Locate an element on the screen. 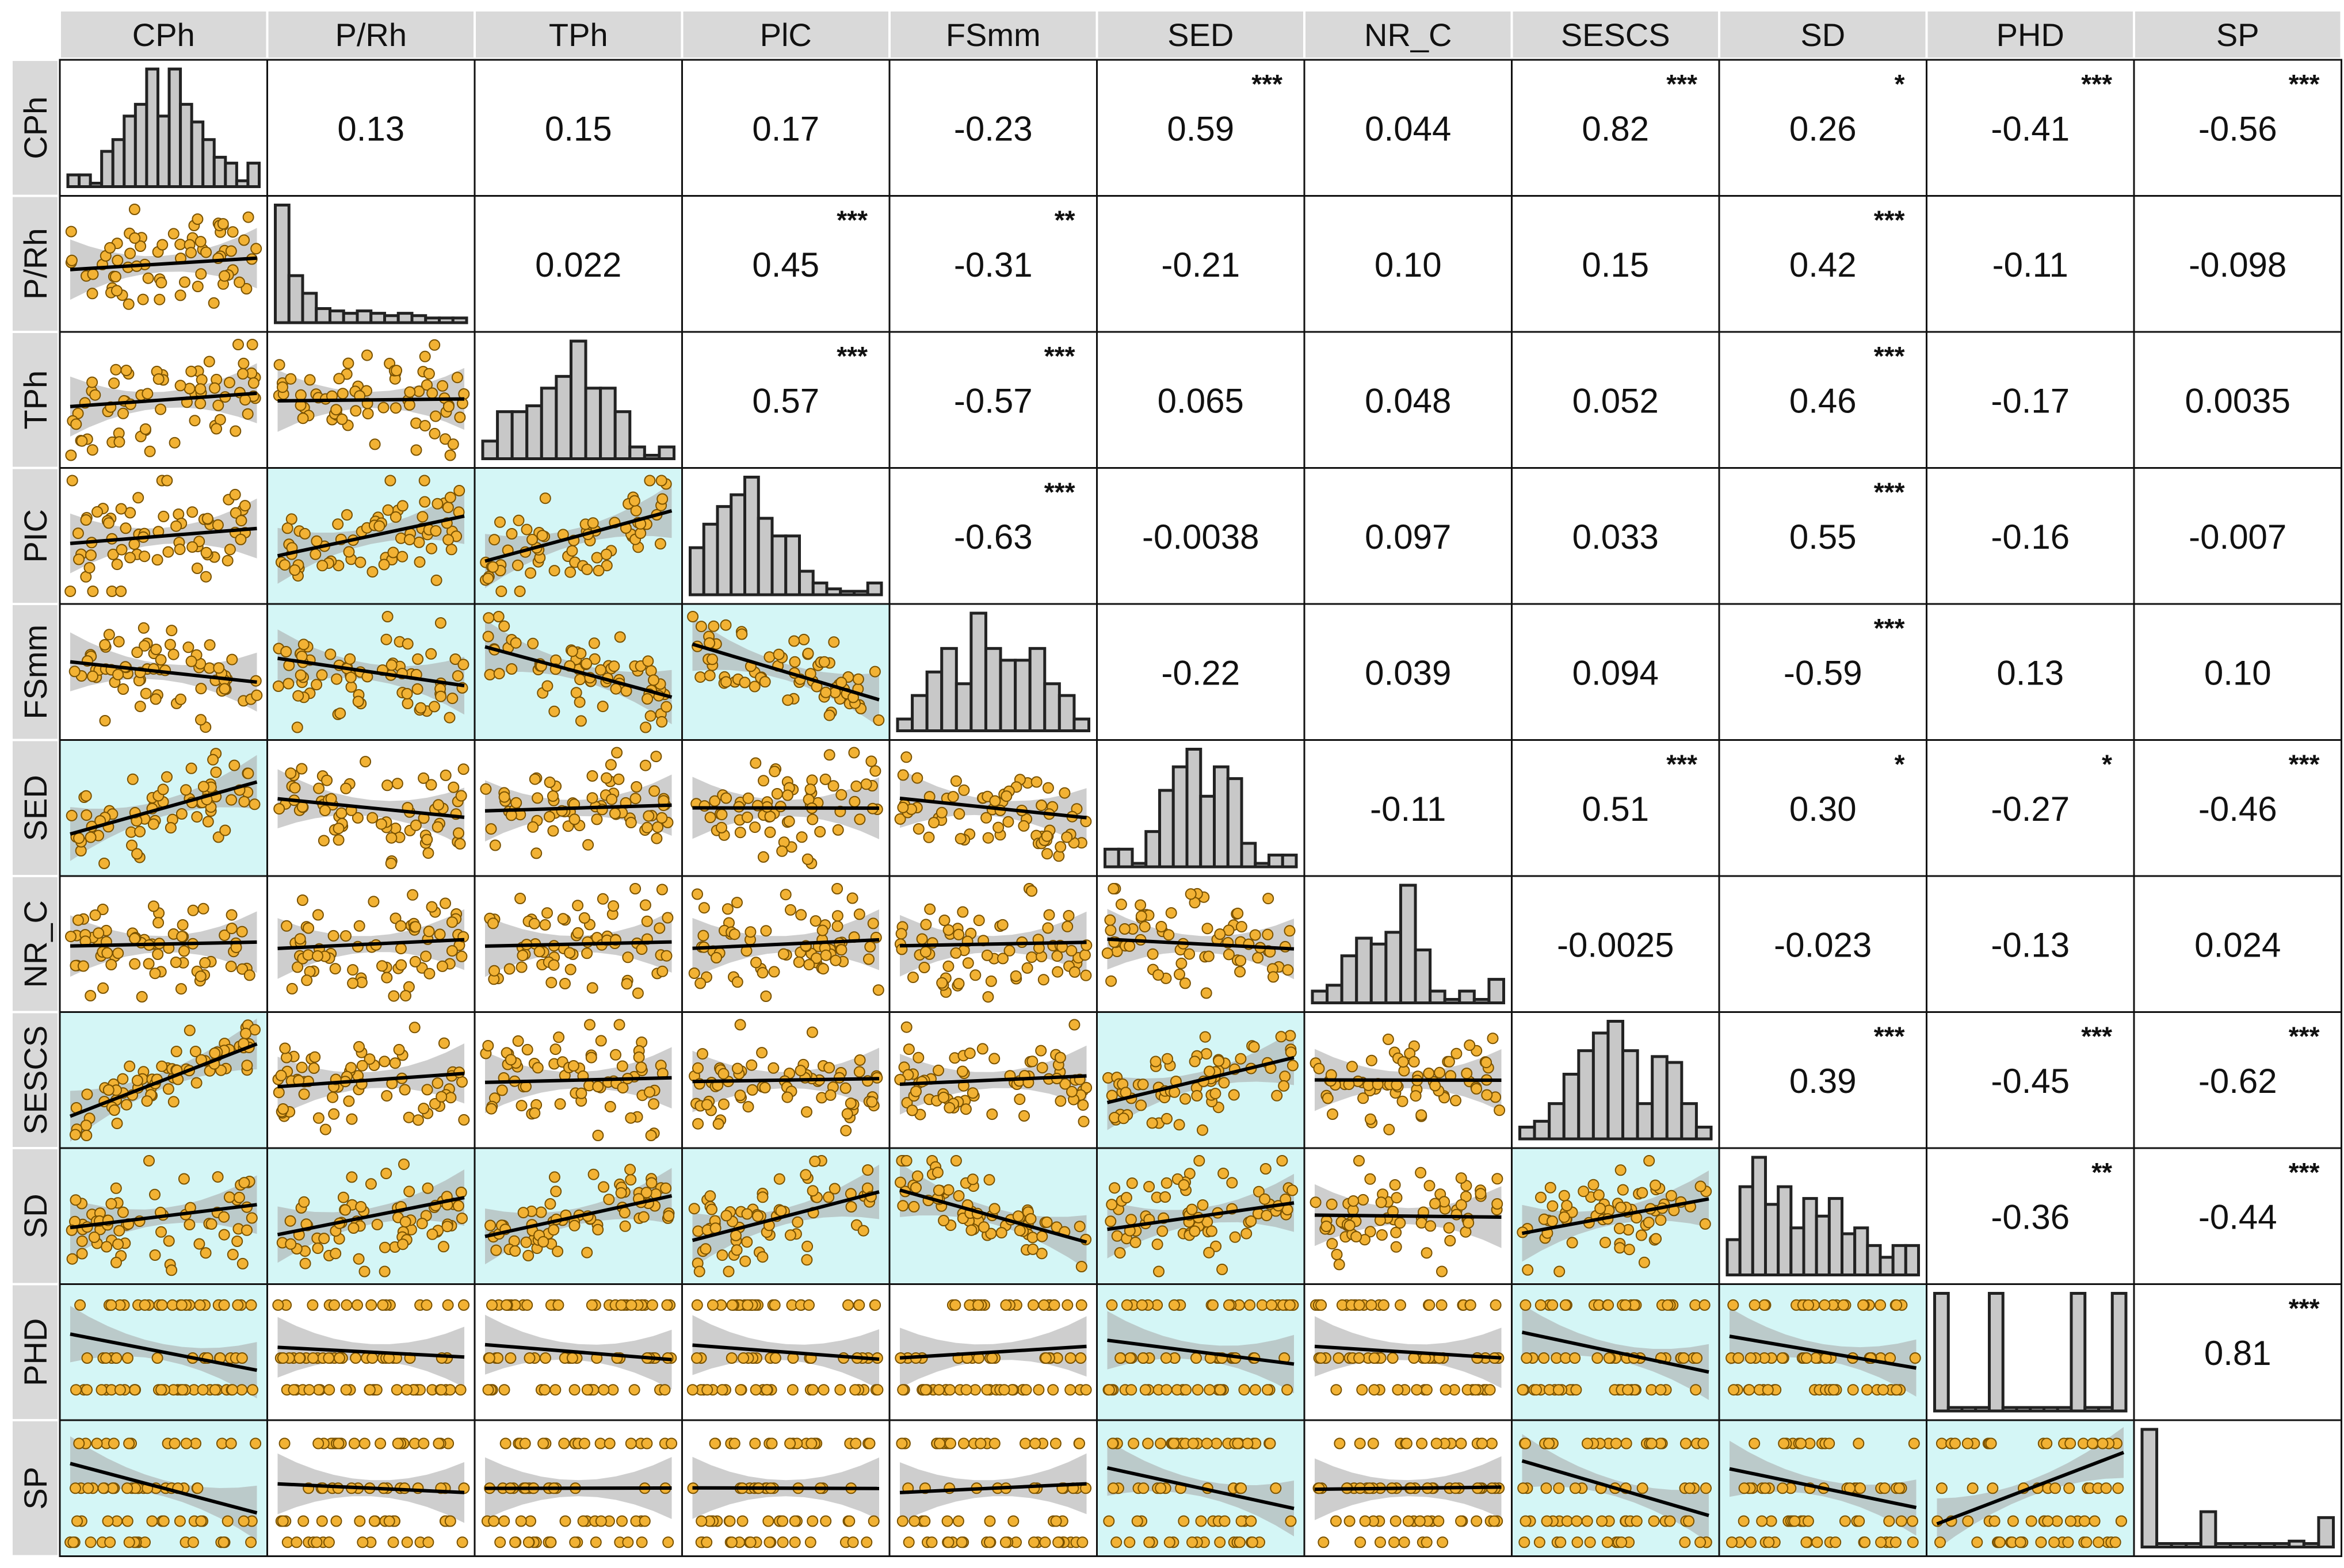  correlation-value: 0.55 is located at coordinates (1823, 537).